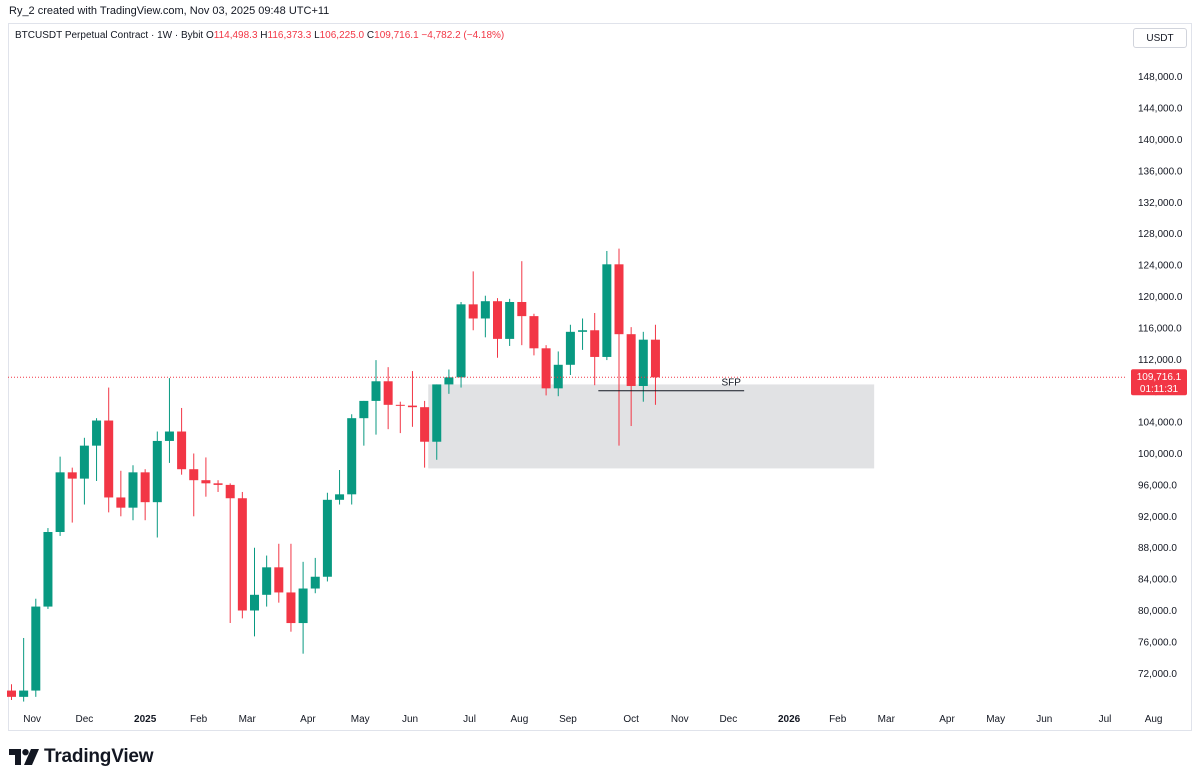 This screenshot has width=1200, height=782. I want to click on time-tick-label: Mar, so click(887, 719).